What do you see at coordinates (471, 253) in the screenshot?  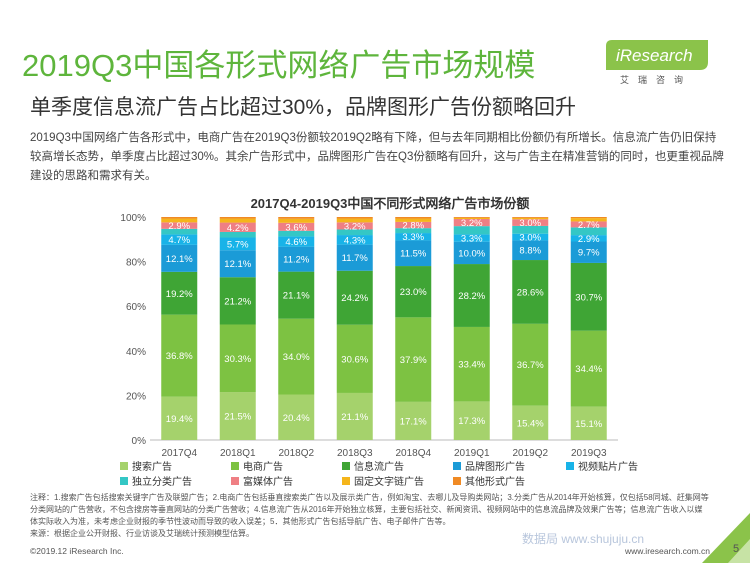 I see `data-label: 10.0%` at bounding box center [471, 253].